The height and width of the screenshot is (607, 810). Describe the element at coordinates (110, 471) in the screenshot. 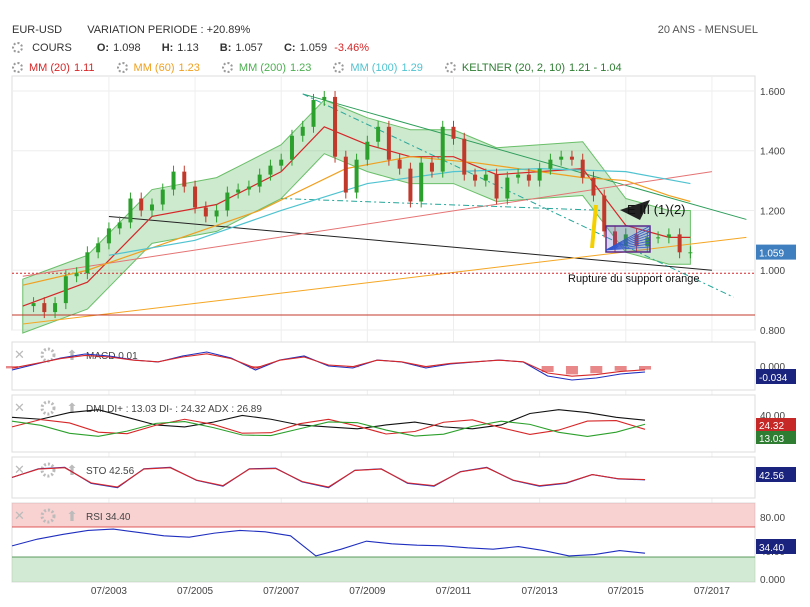

I see `panel-label: STO 42.56` at that location.